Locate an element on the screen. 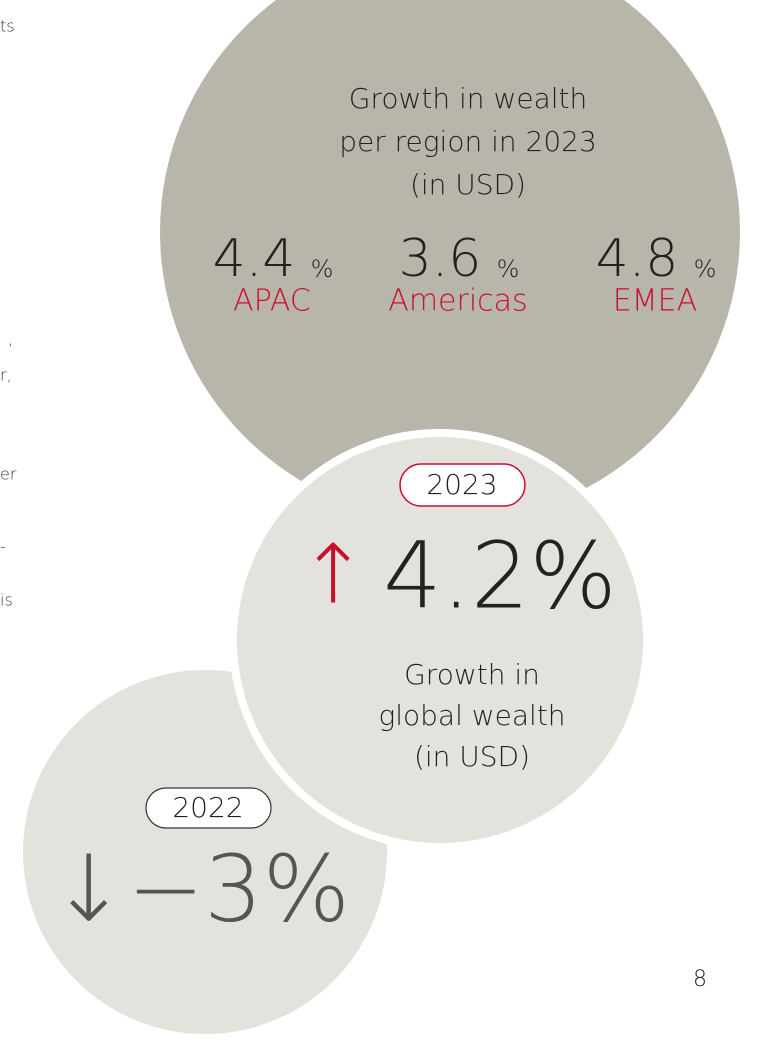 Image resolution: width=771 pixels, height=1047 pixels. region-title: per region in 2023 is located at coordinates (468, 141).